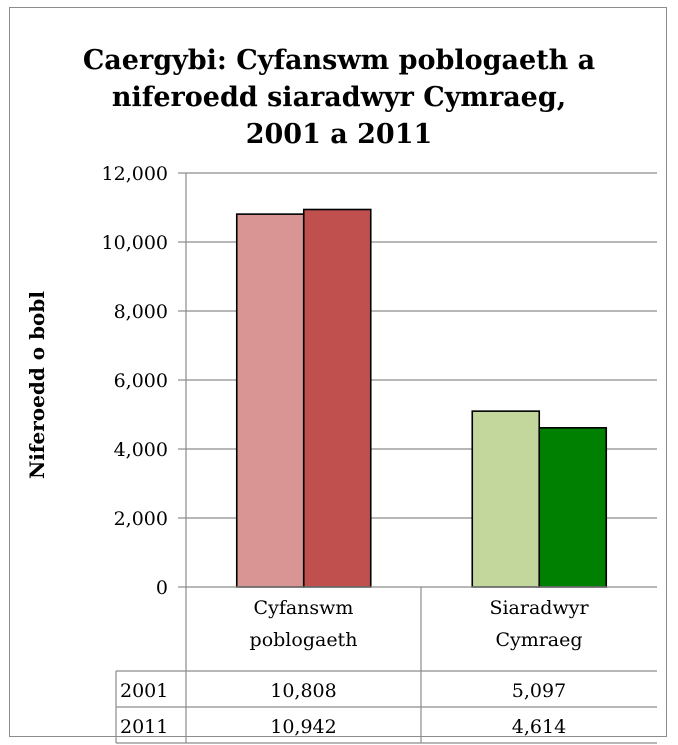 The image size is (678, 745). What do you see at coordinates (303, 691) in the screenshot?
I see `data-label: 10,808` at bounding box center [303, 691].